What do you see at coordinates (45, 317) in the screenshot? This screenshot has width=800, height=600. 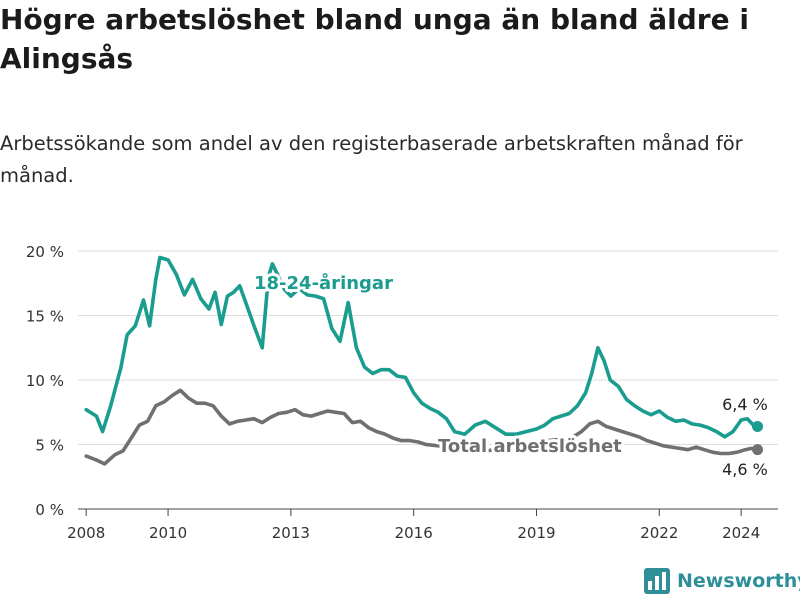 I see `y-tick-label: 15 %` at bounding box center [45, 317].